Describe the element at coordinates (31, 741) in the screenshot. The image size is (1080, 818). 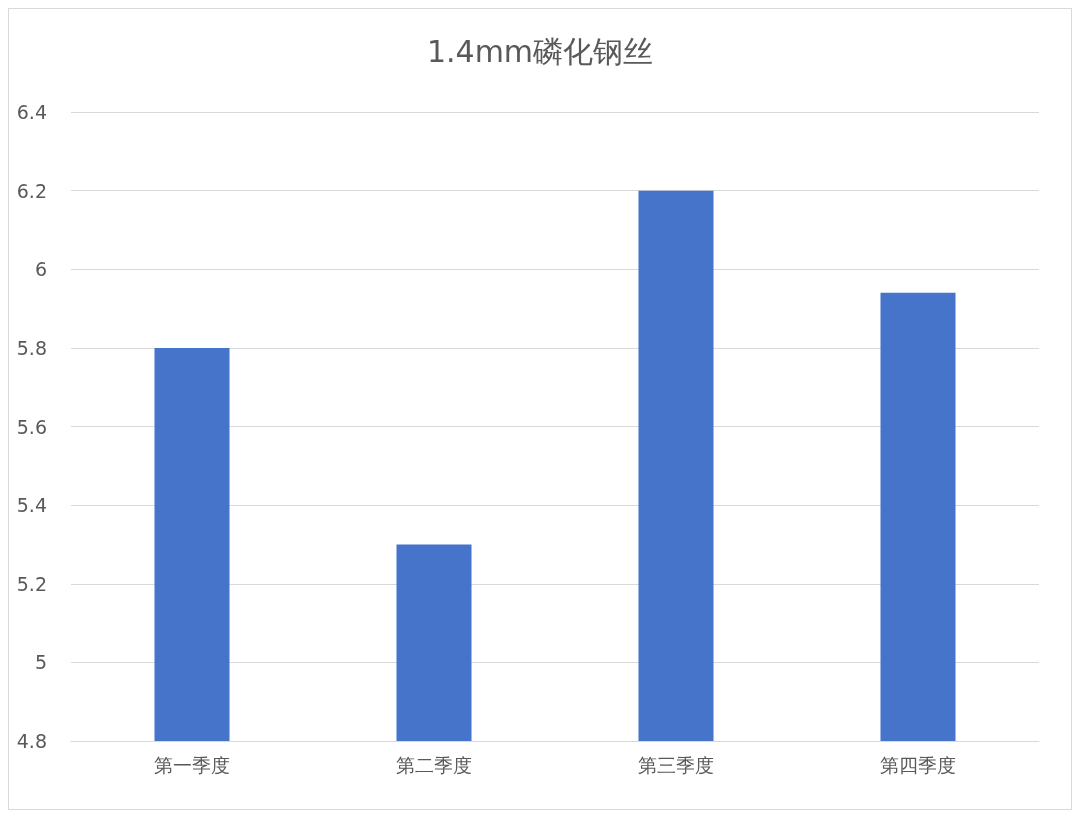
I see `y-tick-label: 4.8` at that location.